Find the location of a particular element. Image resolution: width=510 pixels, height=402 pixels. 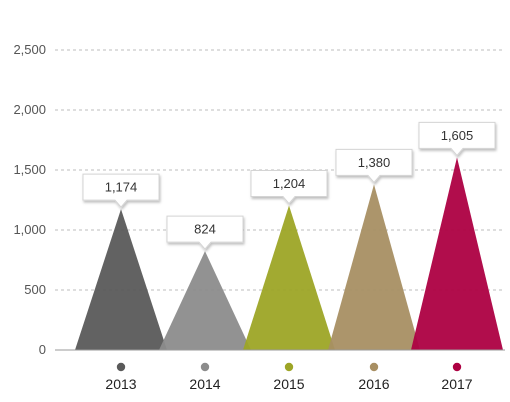

x-tick-label: 2016 is located at coordinates (373, 384).